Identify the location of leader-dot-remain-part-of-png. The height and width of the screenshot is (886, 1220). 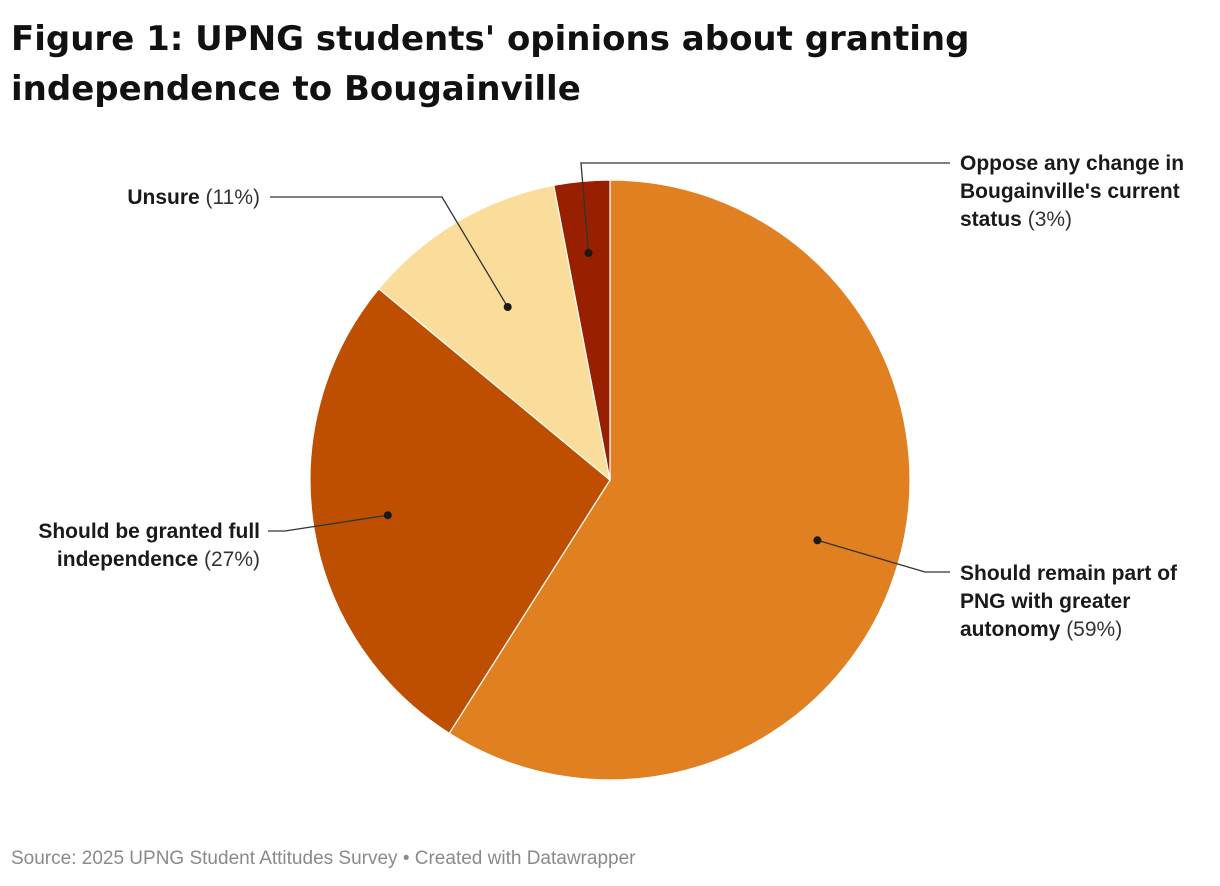
(817, 540).